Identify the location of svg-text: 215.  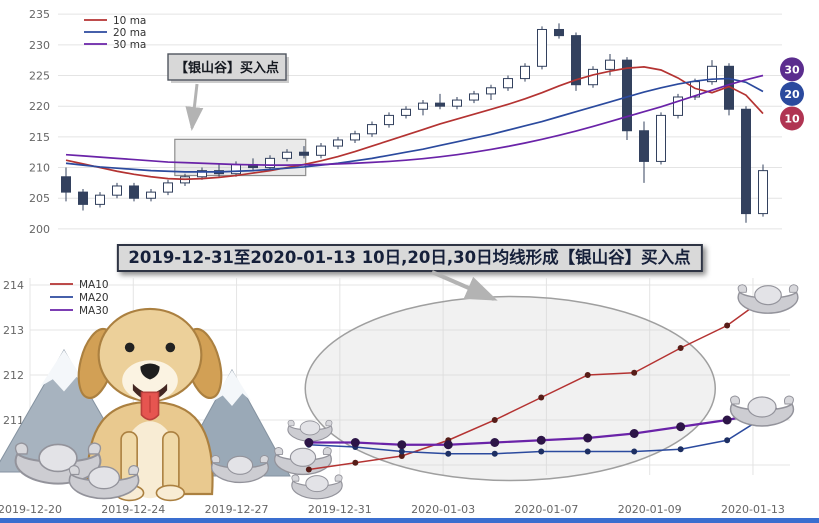
(39, 137).